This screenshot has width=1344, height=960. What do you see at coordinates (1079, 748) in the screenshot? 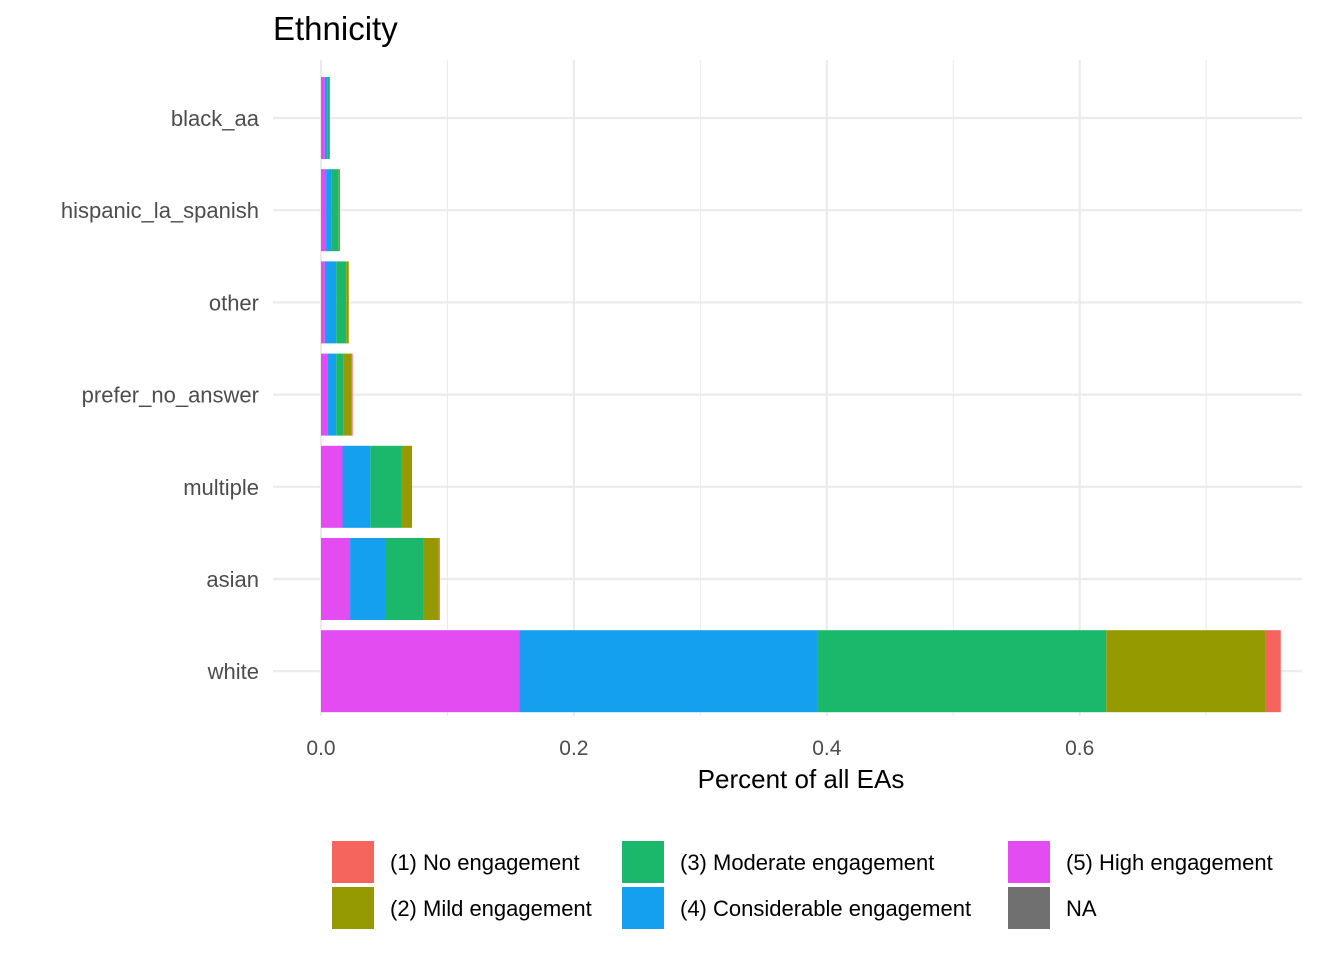
I see `x-tick-label: 0.6` at bounding box center [1079, 748].